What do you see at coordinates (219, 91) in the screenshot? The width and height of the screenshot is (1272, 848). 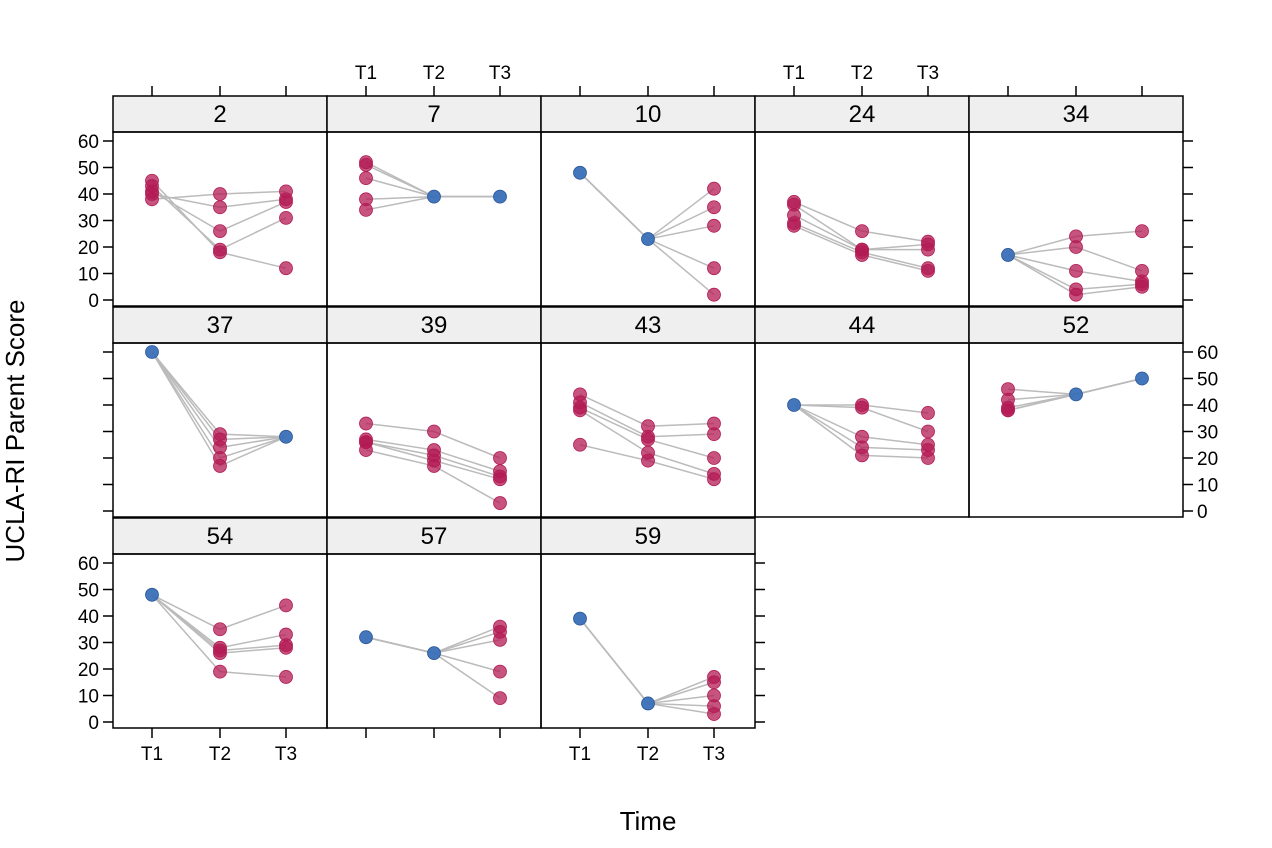 I see `x-axis` at bounding box center [219, 91].